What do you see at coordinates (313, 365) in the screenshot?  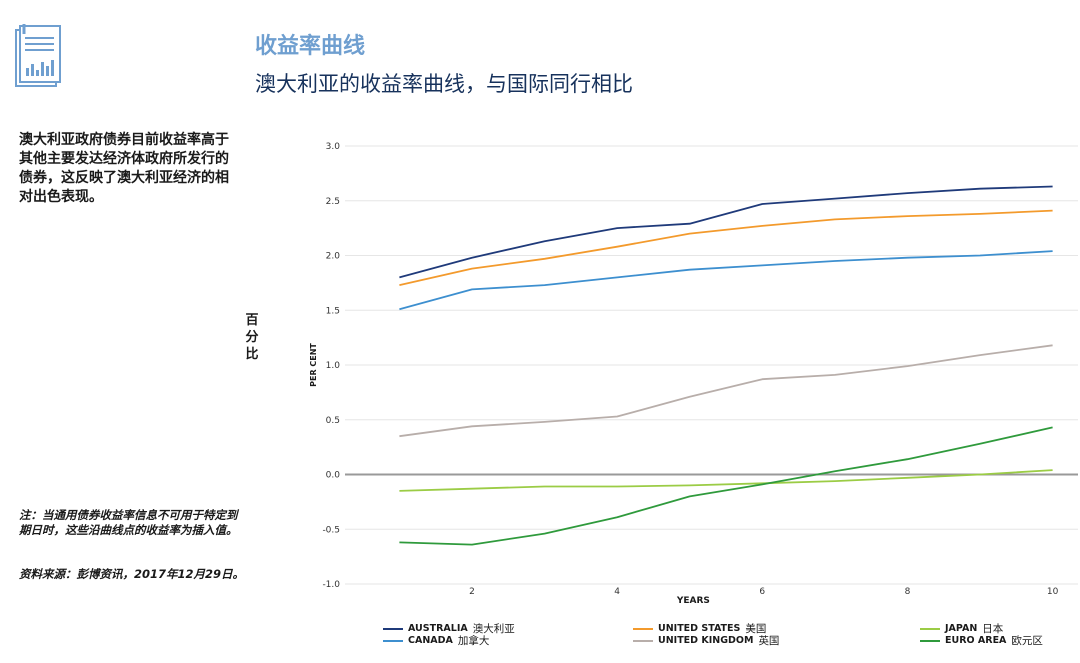 I see `y-axis-title: PER CENT` at bounding box center [313, 365].